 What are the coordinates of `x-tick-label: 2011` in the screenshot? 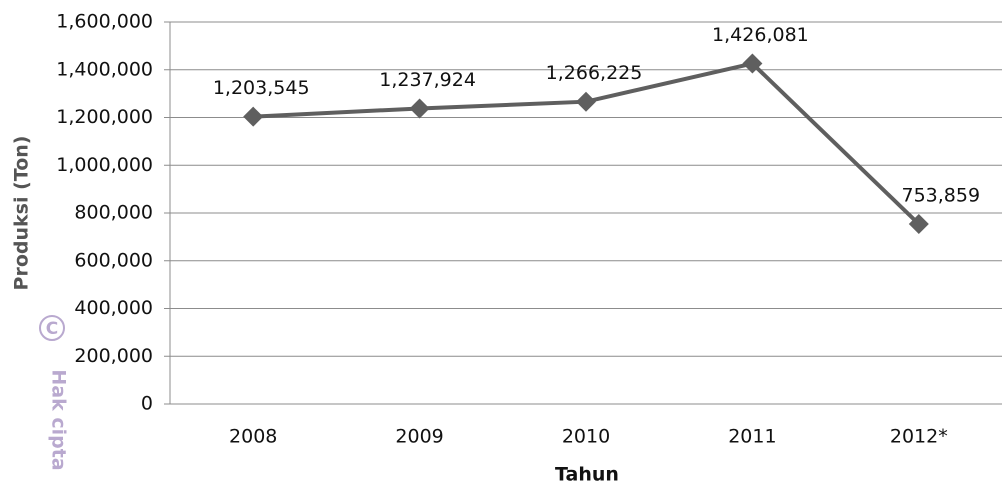 It's located at (752, 437).